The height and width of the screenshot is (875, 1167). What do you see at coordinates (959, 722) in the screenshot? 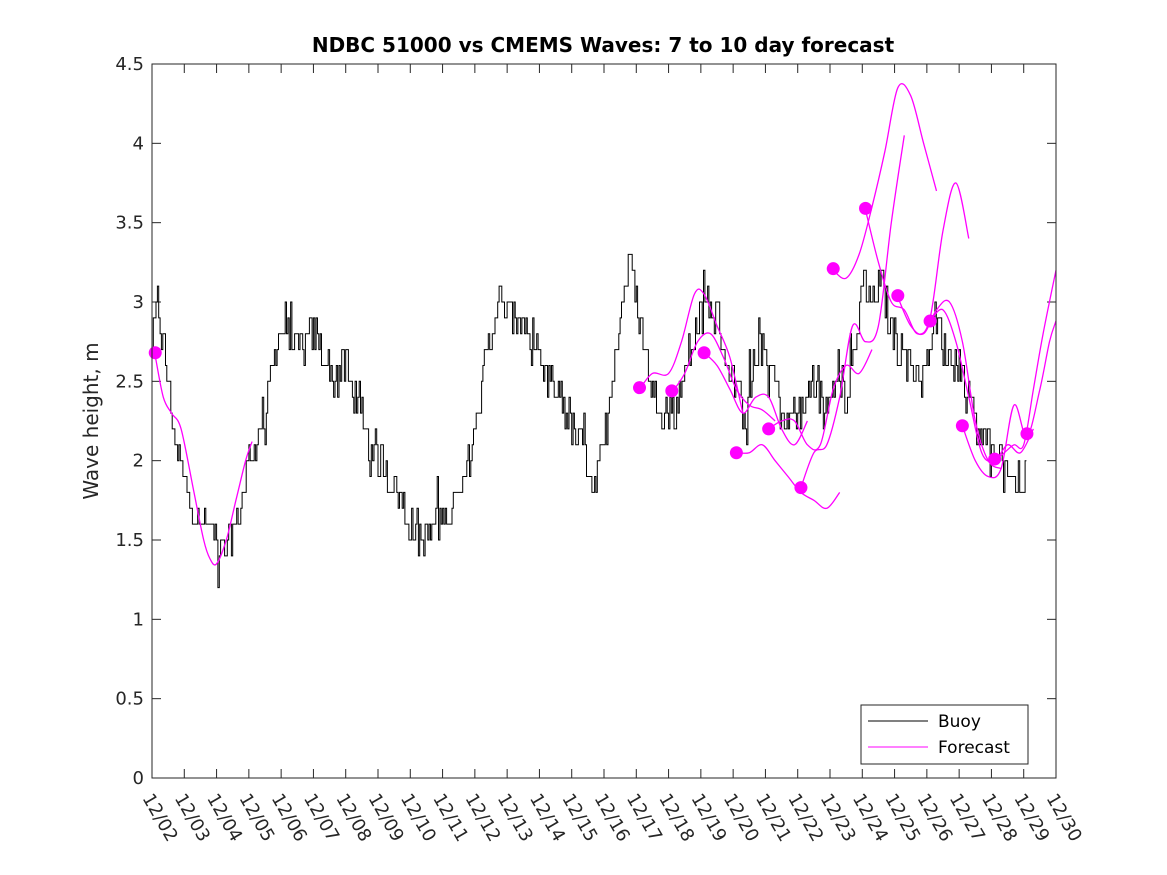
I see `legend-label-buoy: Buoy` at bounding box center [959, 722].